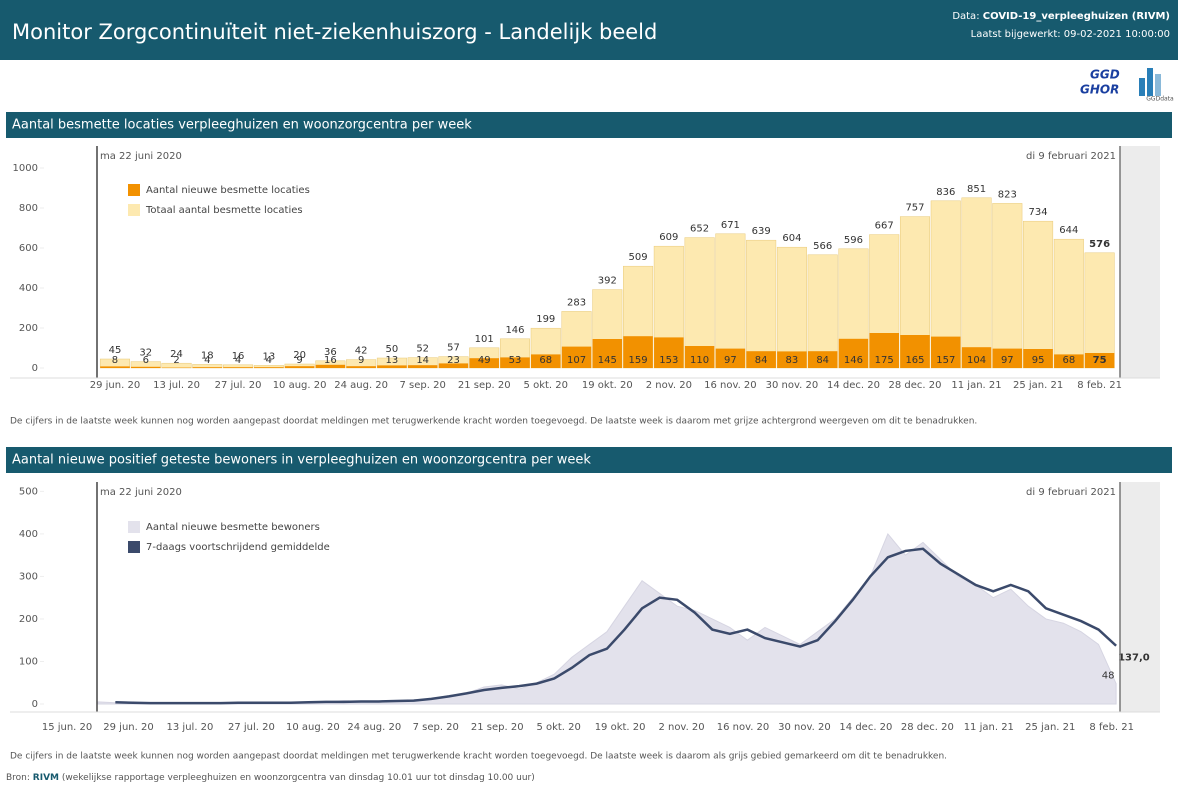 Image resolution: width=1178 pixels, height=790 pixels. Describe the element at coordinates (28, 248) in the screenshot. I see `y-tick-label: 600` at that location.